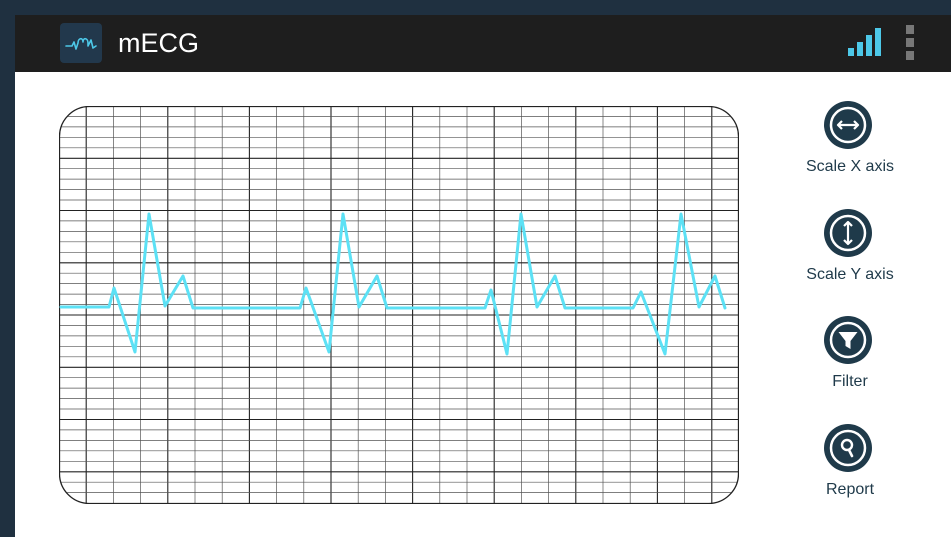  Describe the element at coordinates (848, 232) in the screenshot. I see `vertical-arrows-icon` at that location.